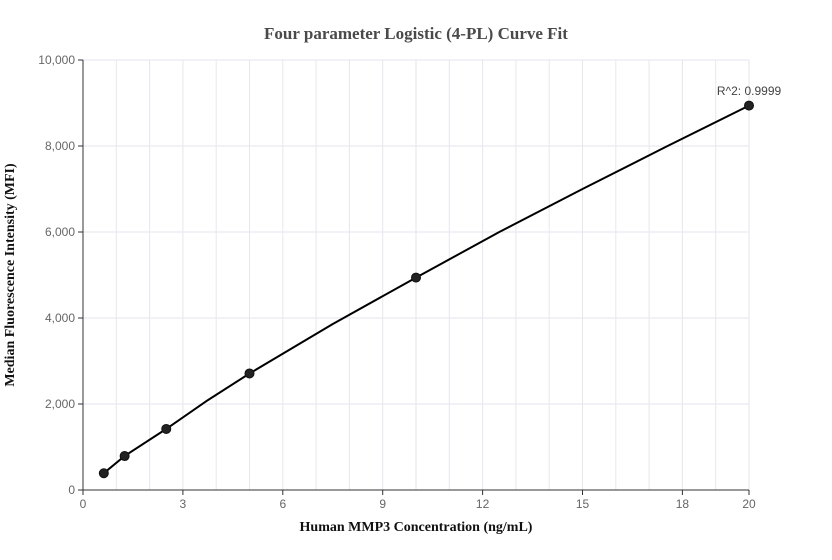 The width and height of the screenshot is (832, 560). I want to click on y-tick-label: 6,000, so click(60, 232).